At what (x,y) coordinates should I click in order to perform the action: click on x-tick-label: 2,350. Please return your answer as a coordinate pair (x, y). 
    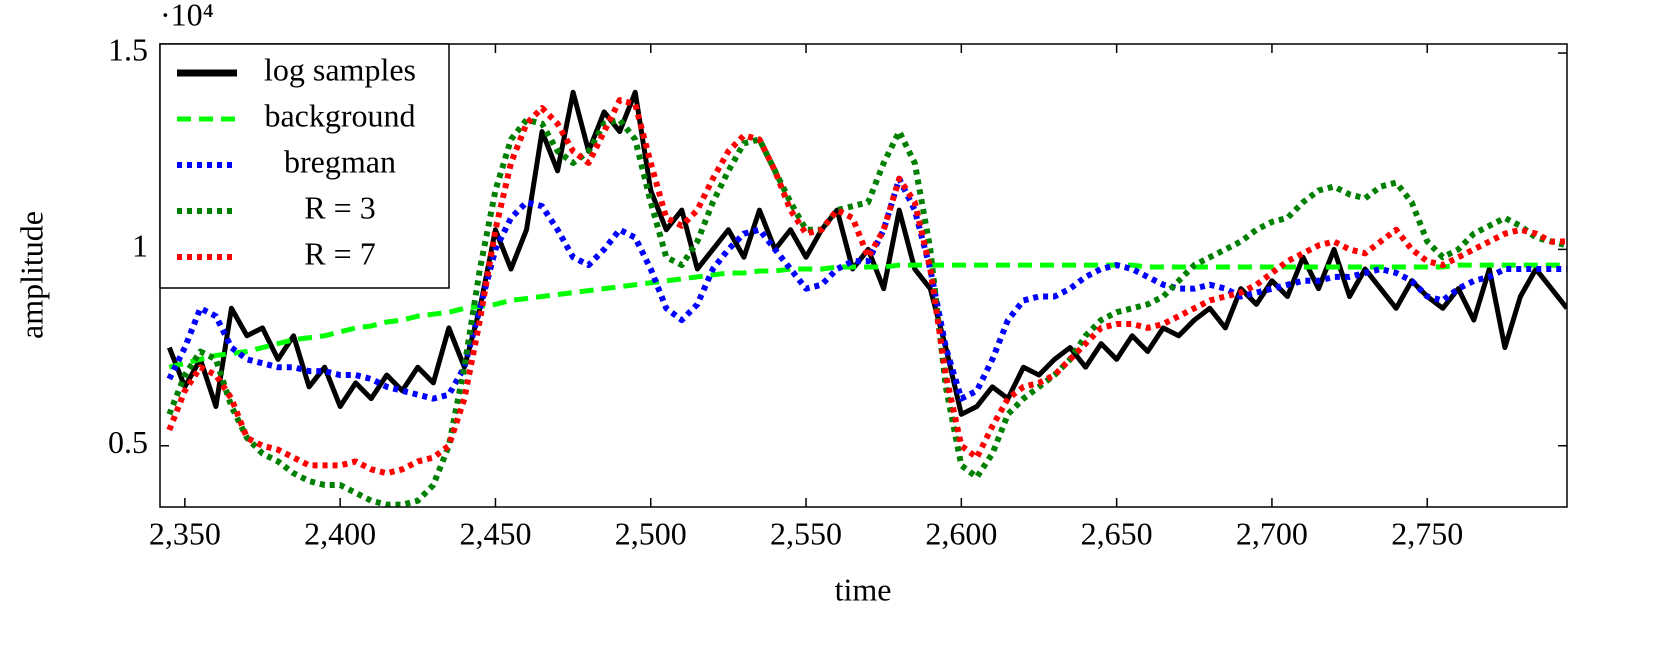
    Looking at the image, I should click on (185, 533).